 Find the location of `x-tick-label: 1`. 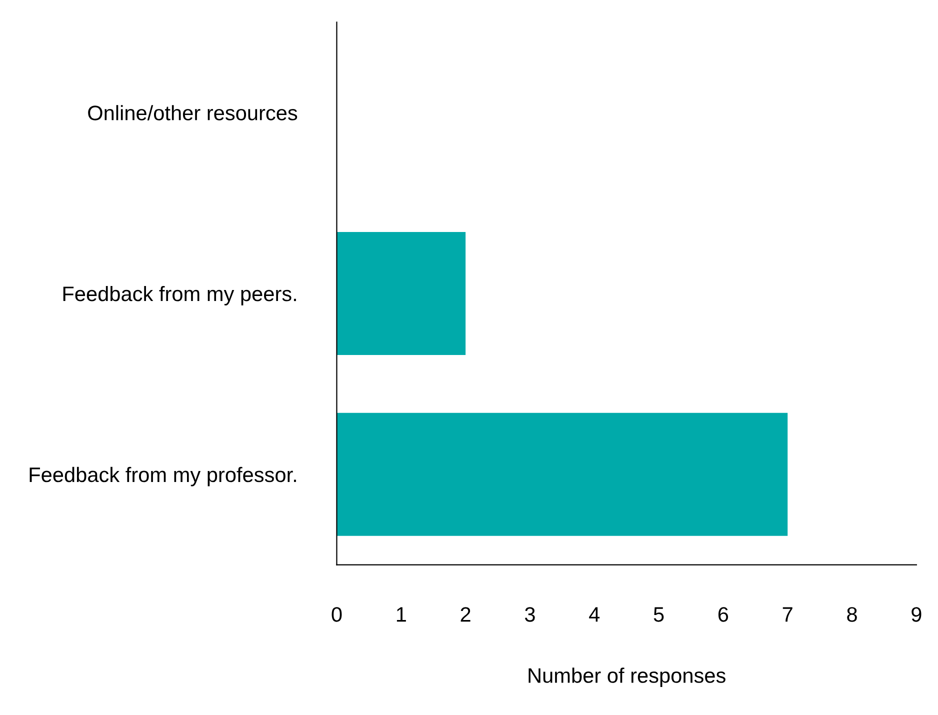

x-tick-label: 1 is located at coordinates (401, 614).